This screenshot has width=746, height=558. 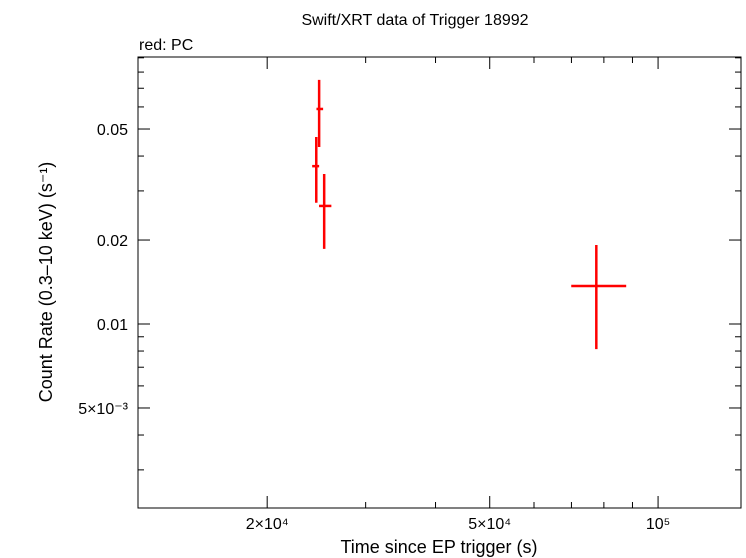 What do you see at coordinates (46, 282) in the screenshot?
I see `y-axis-label: Count Rate (0.3–10 keV) (s⁻¹)` at bounding box center [46, 282].